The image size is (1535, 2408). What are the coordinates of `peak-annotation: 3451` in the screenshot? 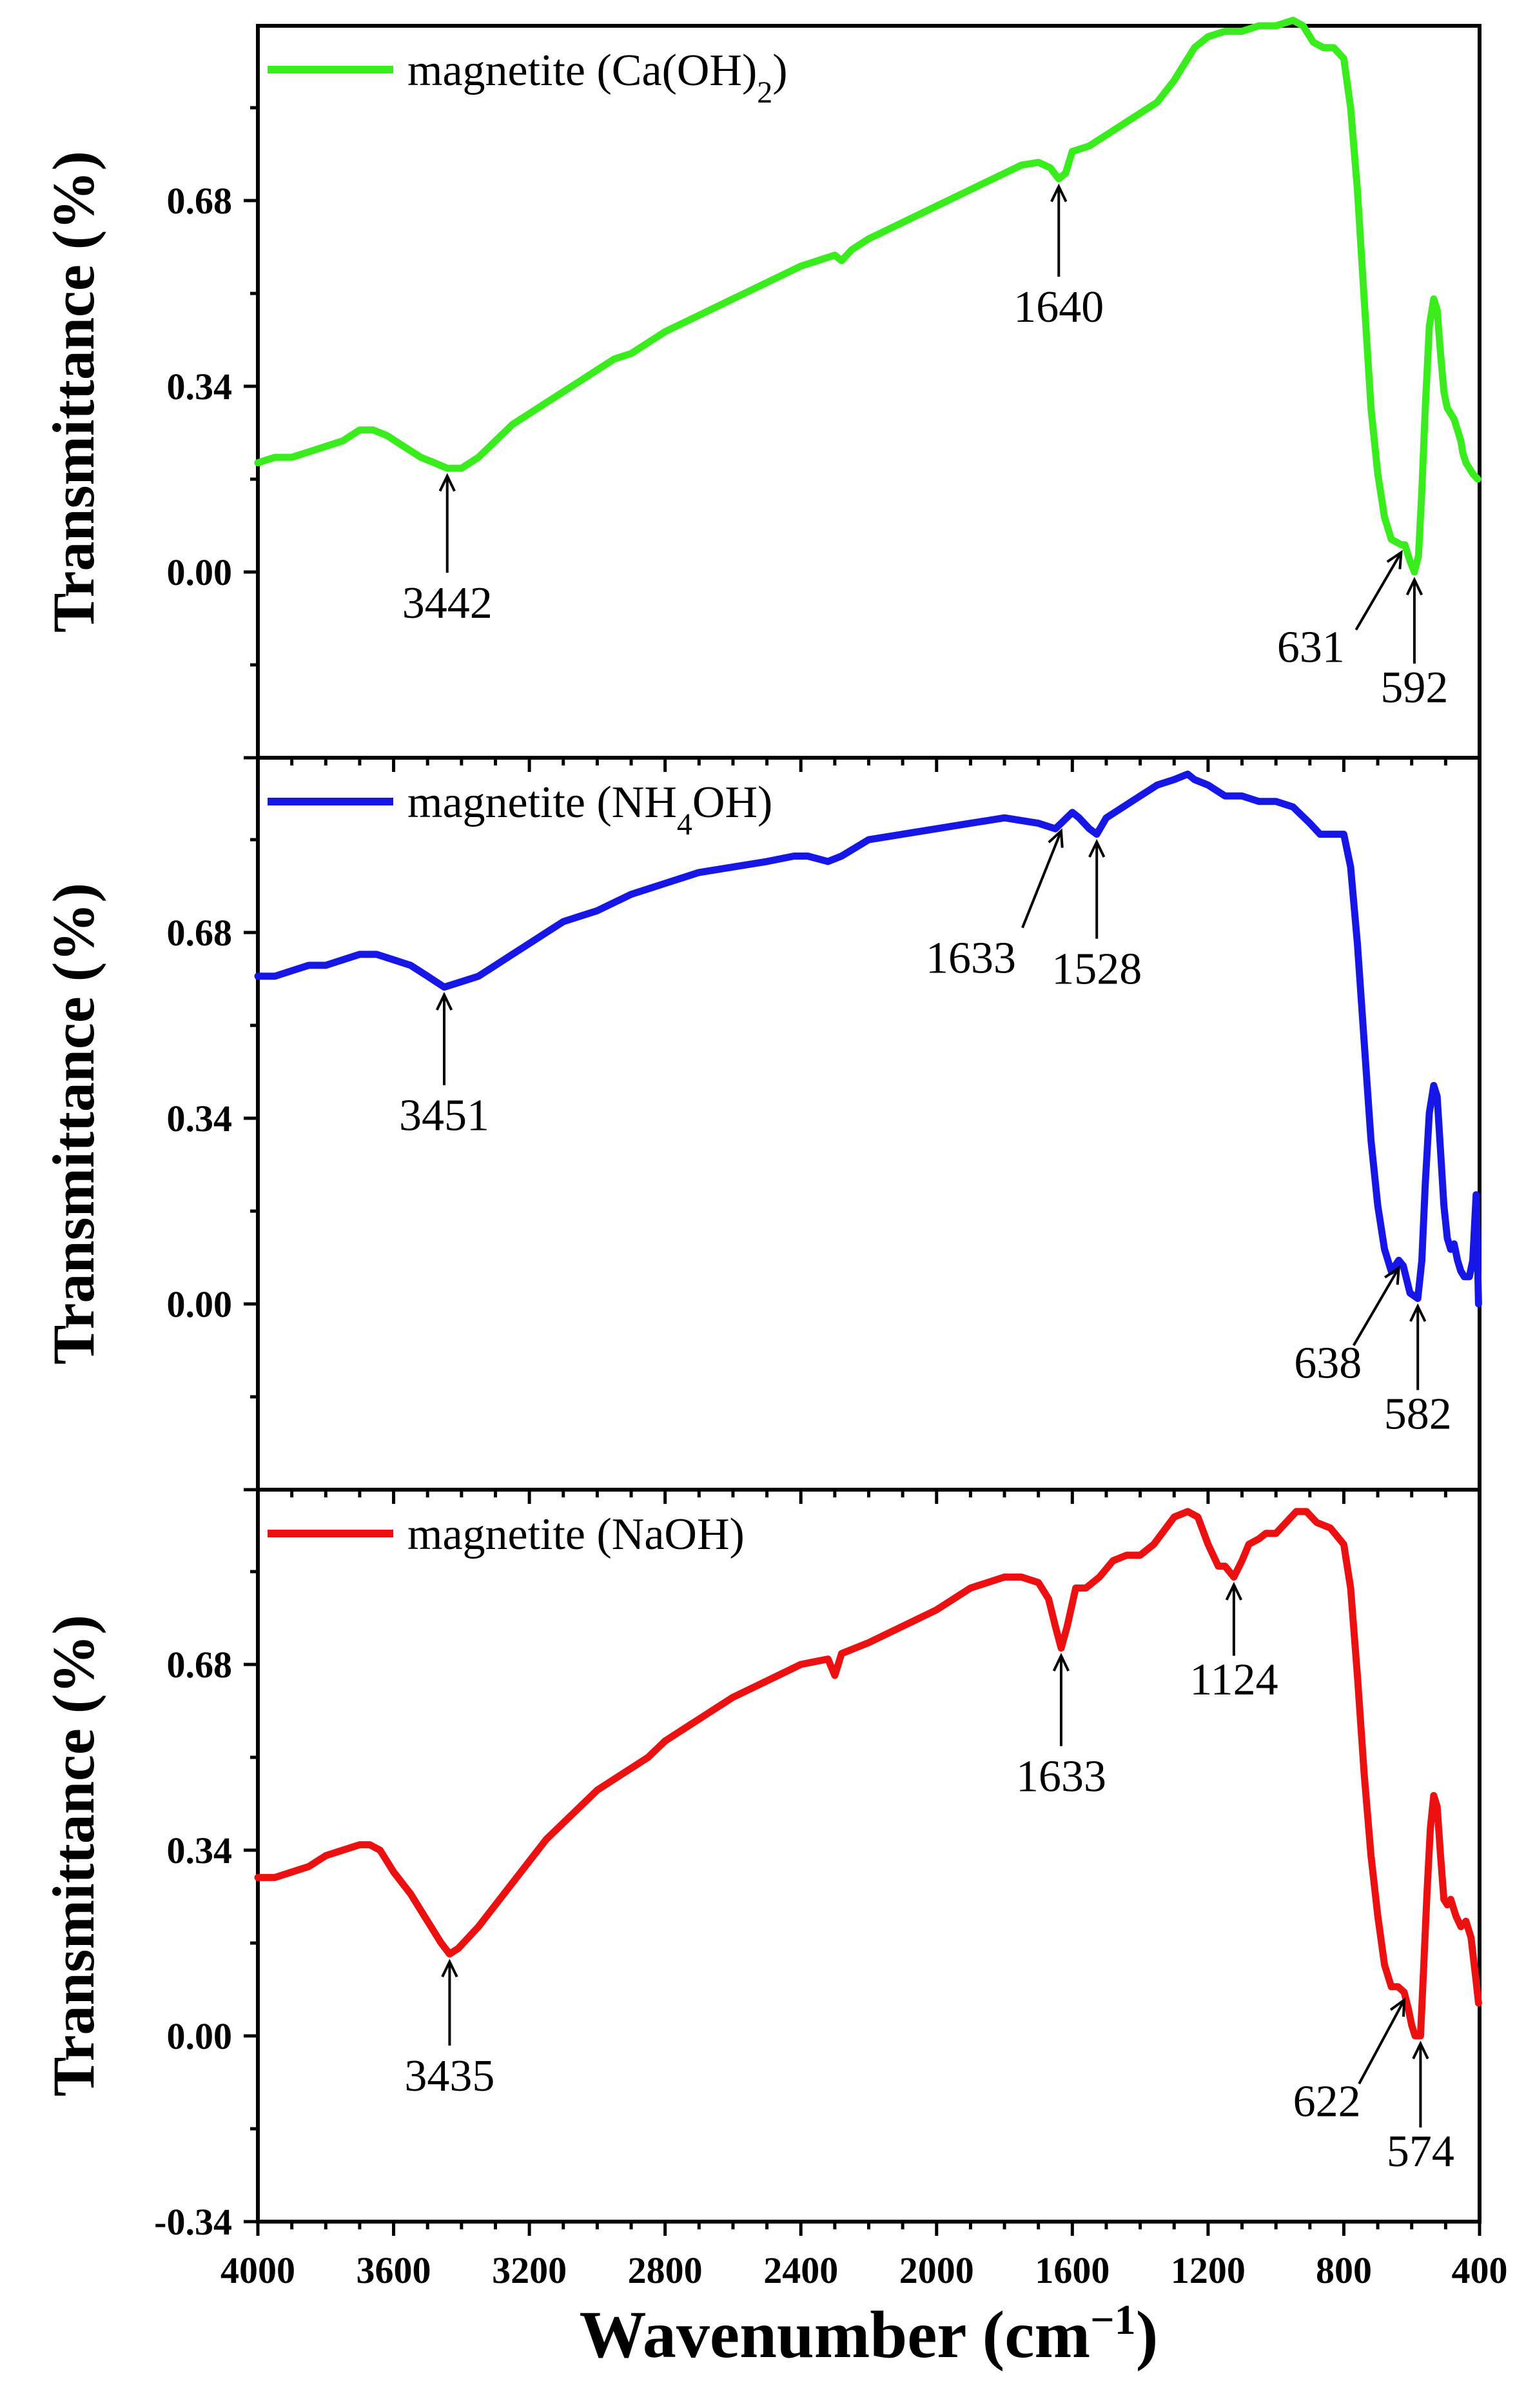 It's located at (444, 1066).